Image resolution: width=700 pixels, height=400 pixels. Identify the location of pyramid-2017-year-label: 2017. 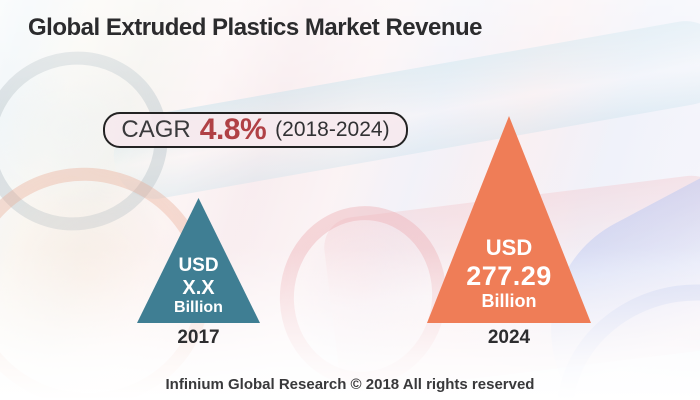
(198, 337).